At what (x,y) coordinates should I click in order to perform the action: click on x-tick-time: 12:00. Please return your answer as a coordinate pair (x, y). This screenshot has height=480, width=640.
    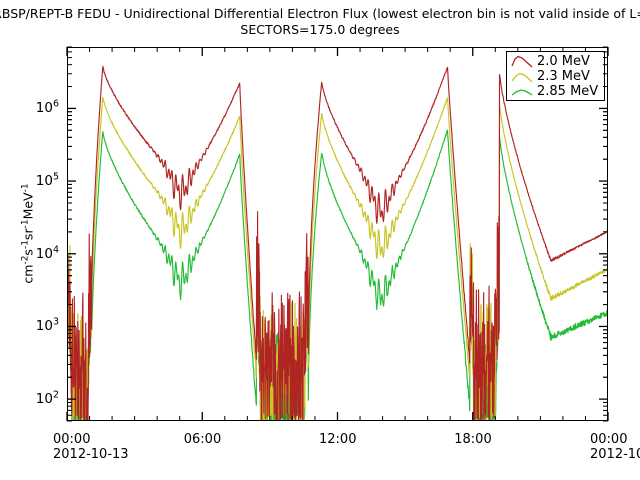
    Looking at the image, I should click on (338, 439).